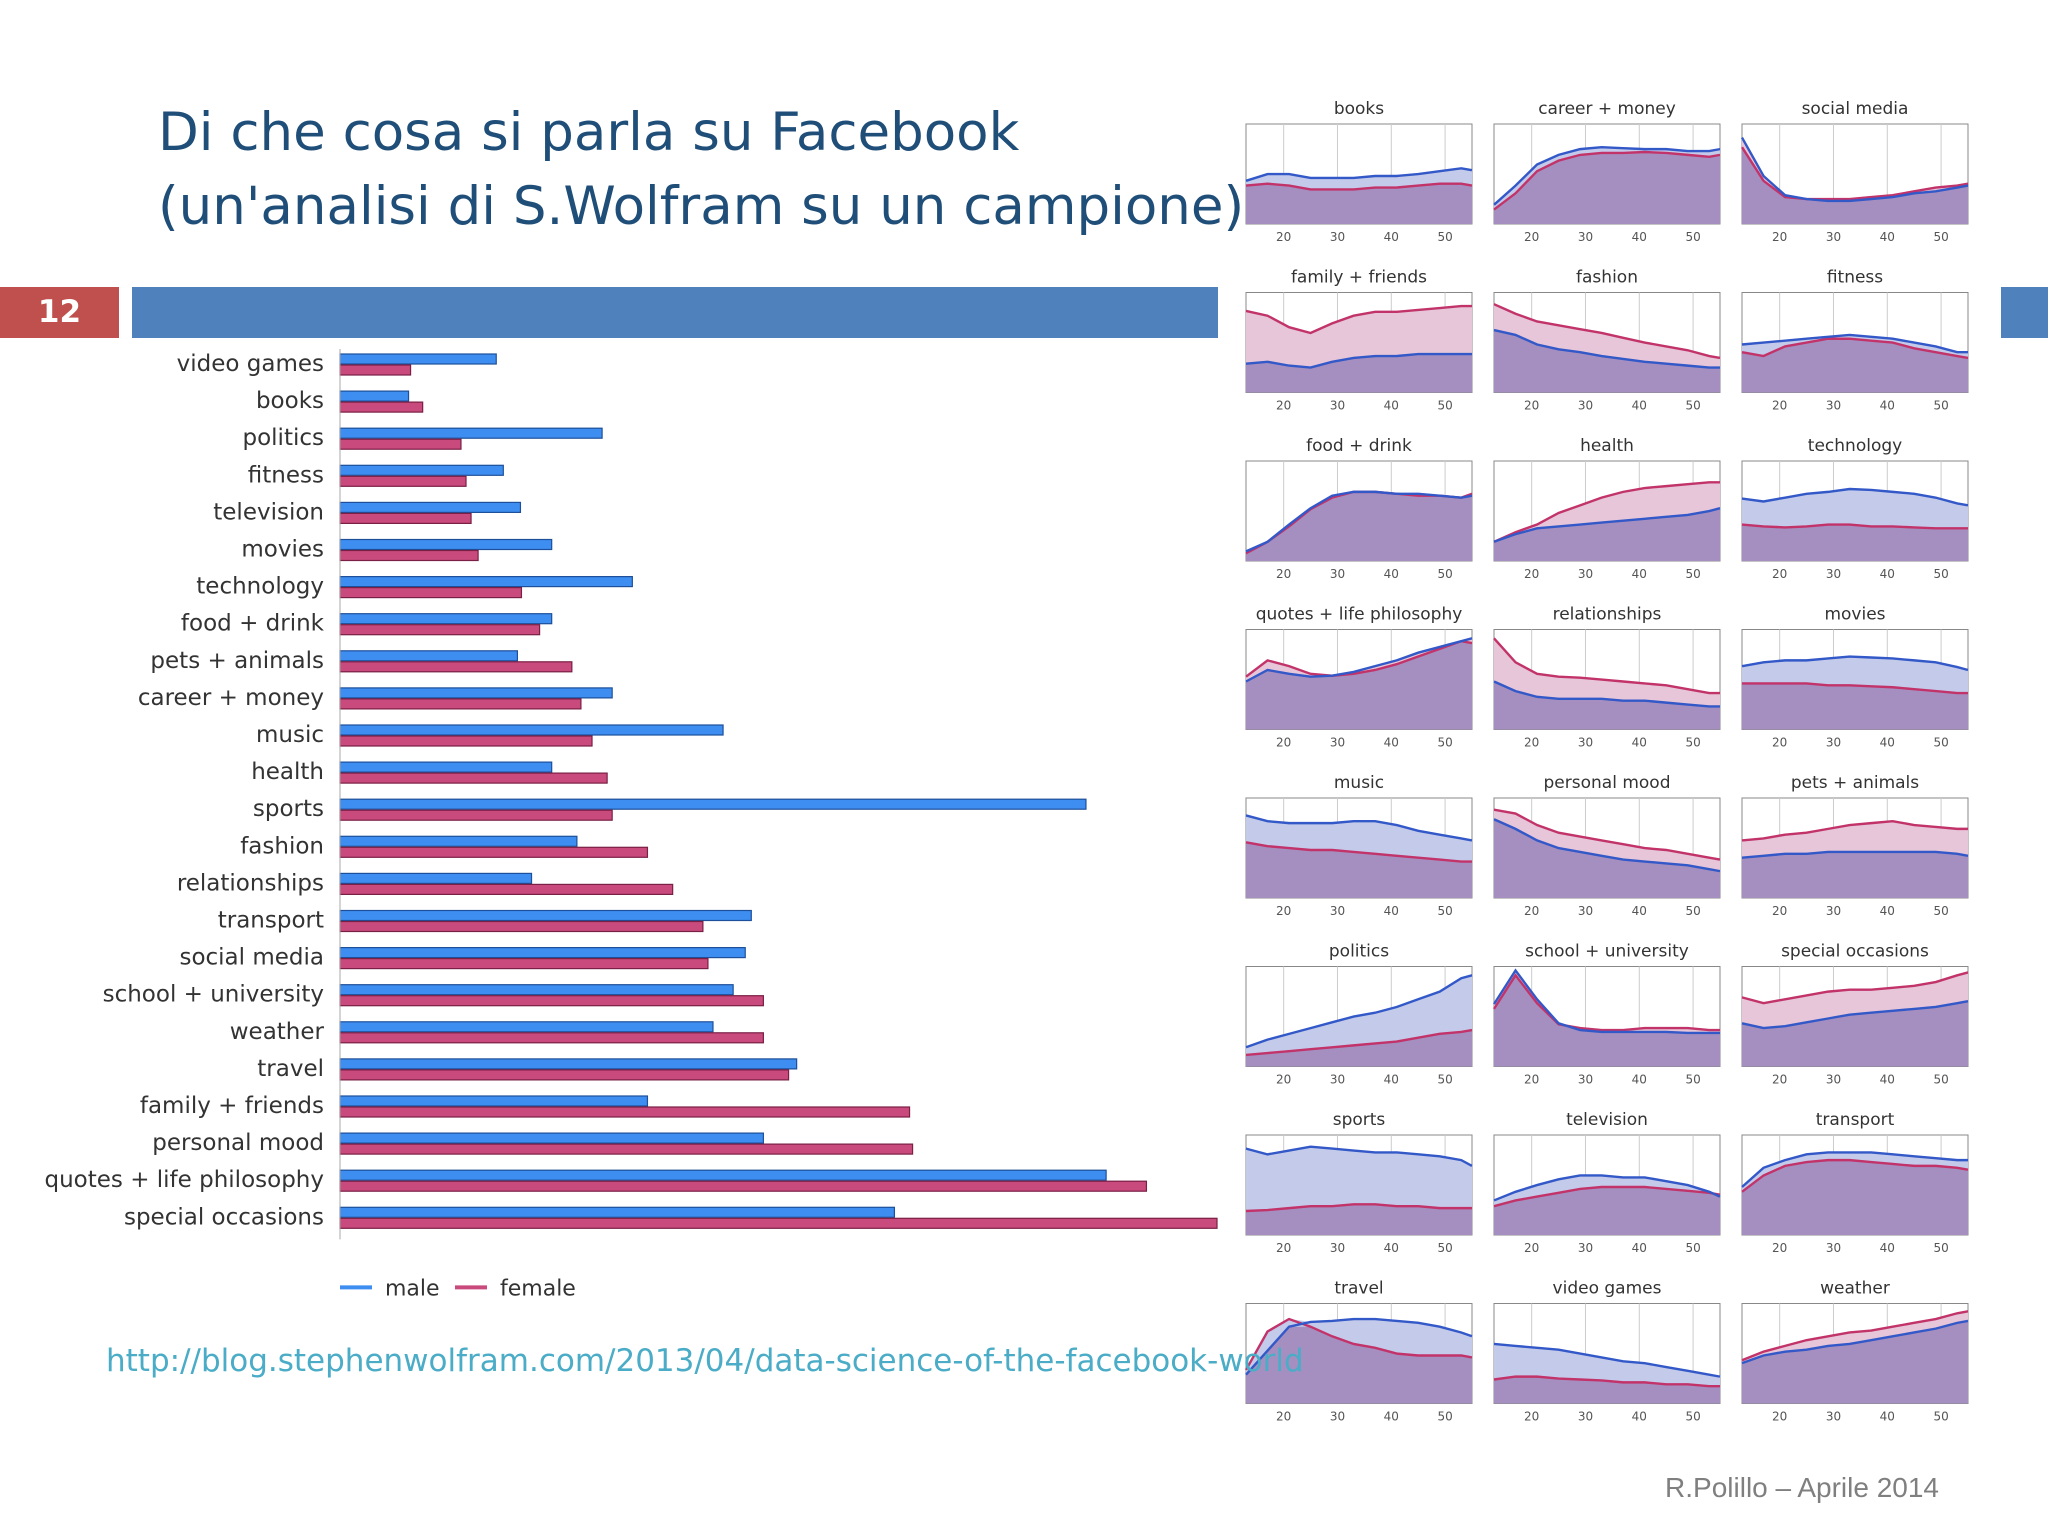  Describe the element at coordinates (1337, 911) in the screenshot. I see `panel-tick-music-30: 30` at that location.